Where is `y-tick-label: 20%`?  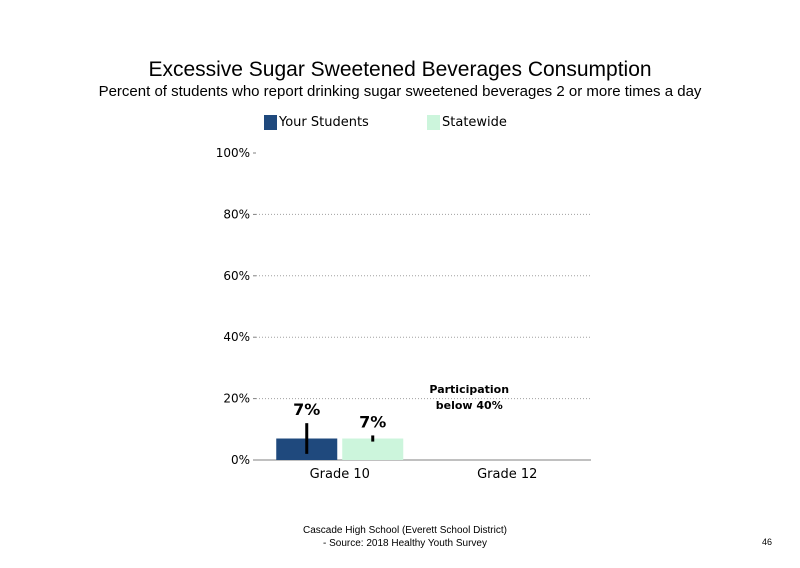 y-tick-label: 20% is located at coordinates (236, 399).